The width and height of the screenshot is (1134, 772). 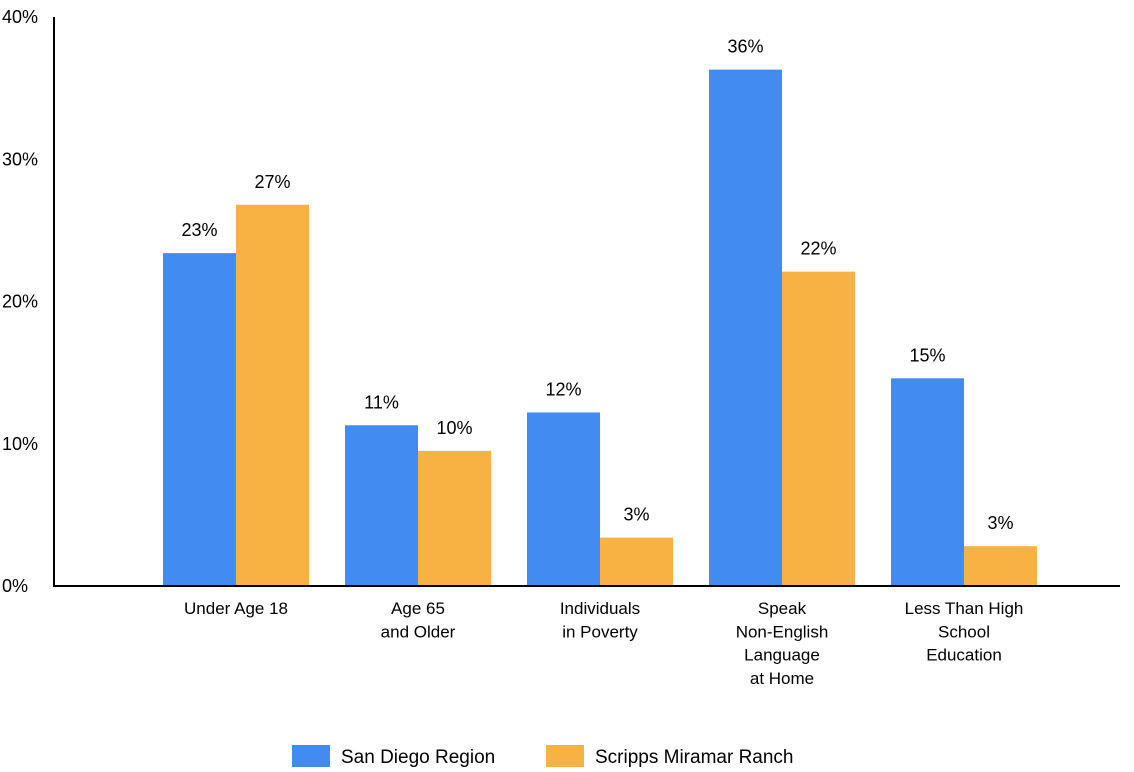 What do you see at coordinates (15, 586) in the screenshot?
I see `y-tick-label: 0%` at bounding box center [15, 586].